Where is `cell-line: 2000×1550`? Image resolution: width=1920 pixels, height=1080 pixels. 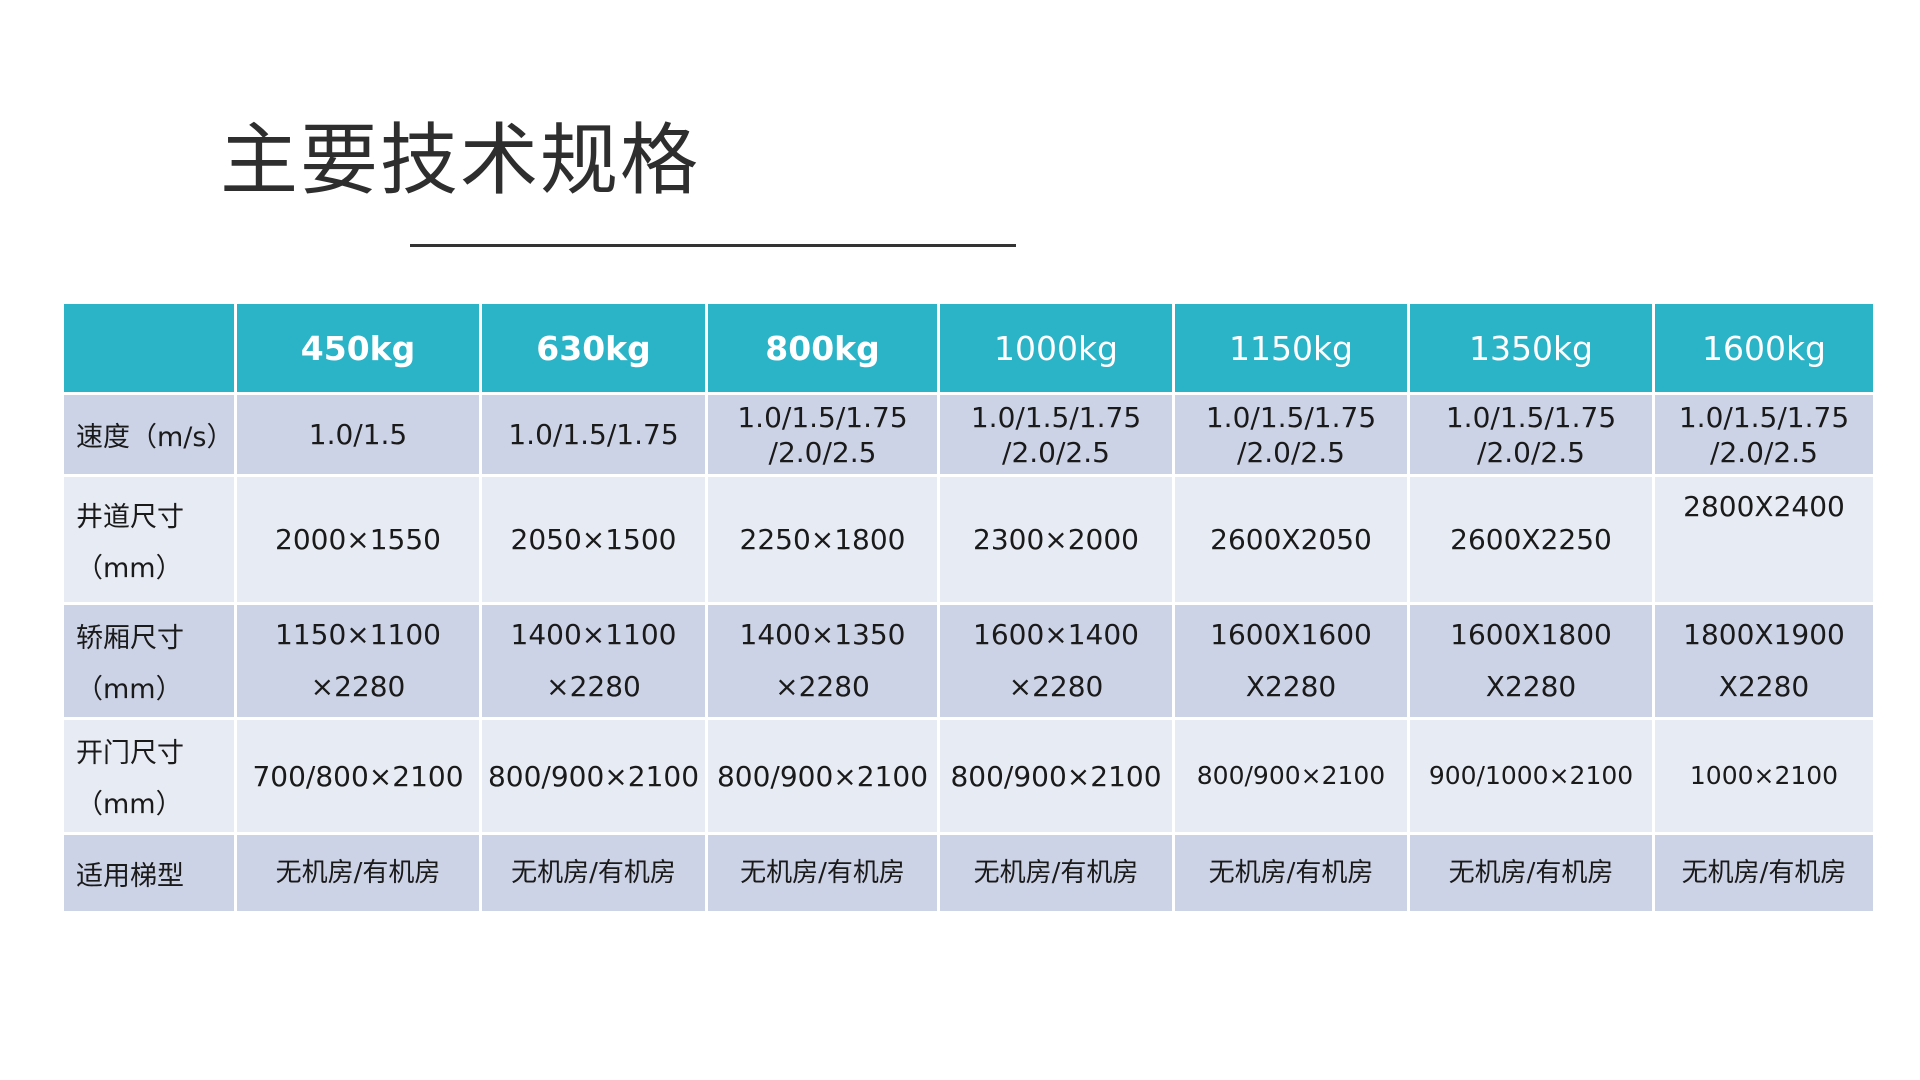
cell-line: 2000×1550 is located at coordinates (358, 539).